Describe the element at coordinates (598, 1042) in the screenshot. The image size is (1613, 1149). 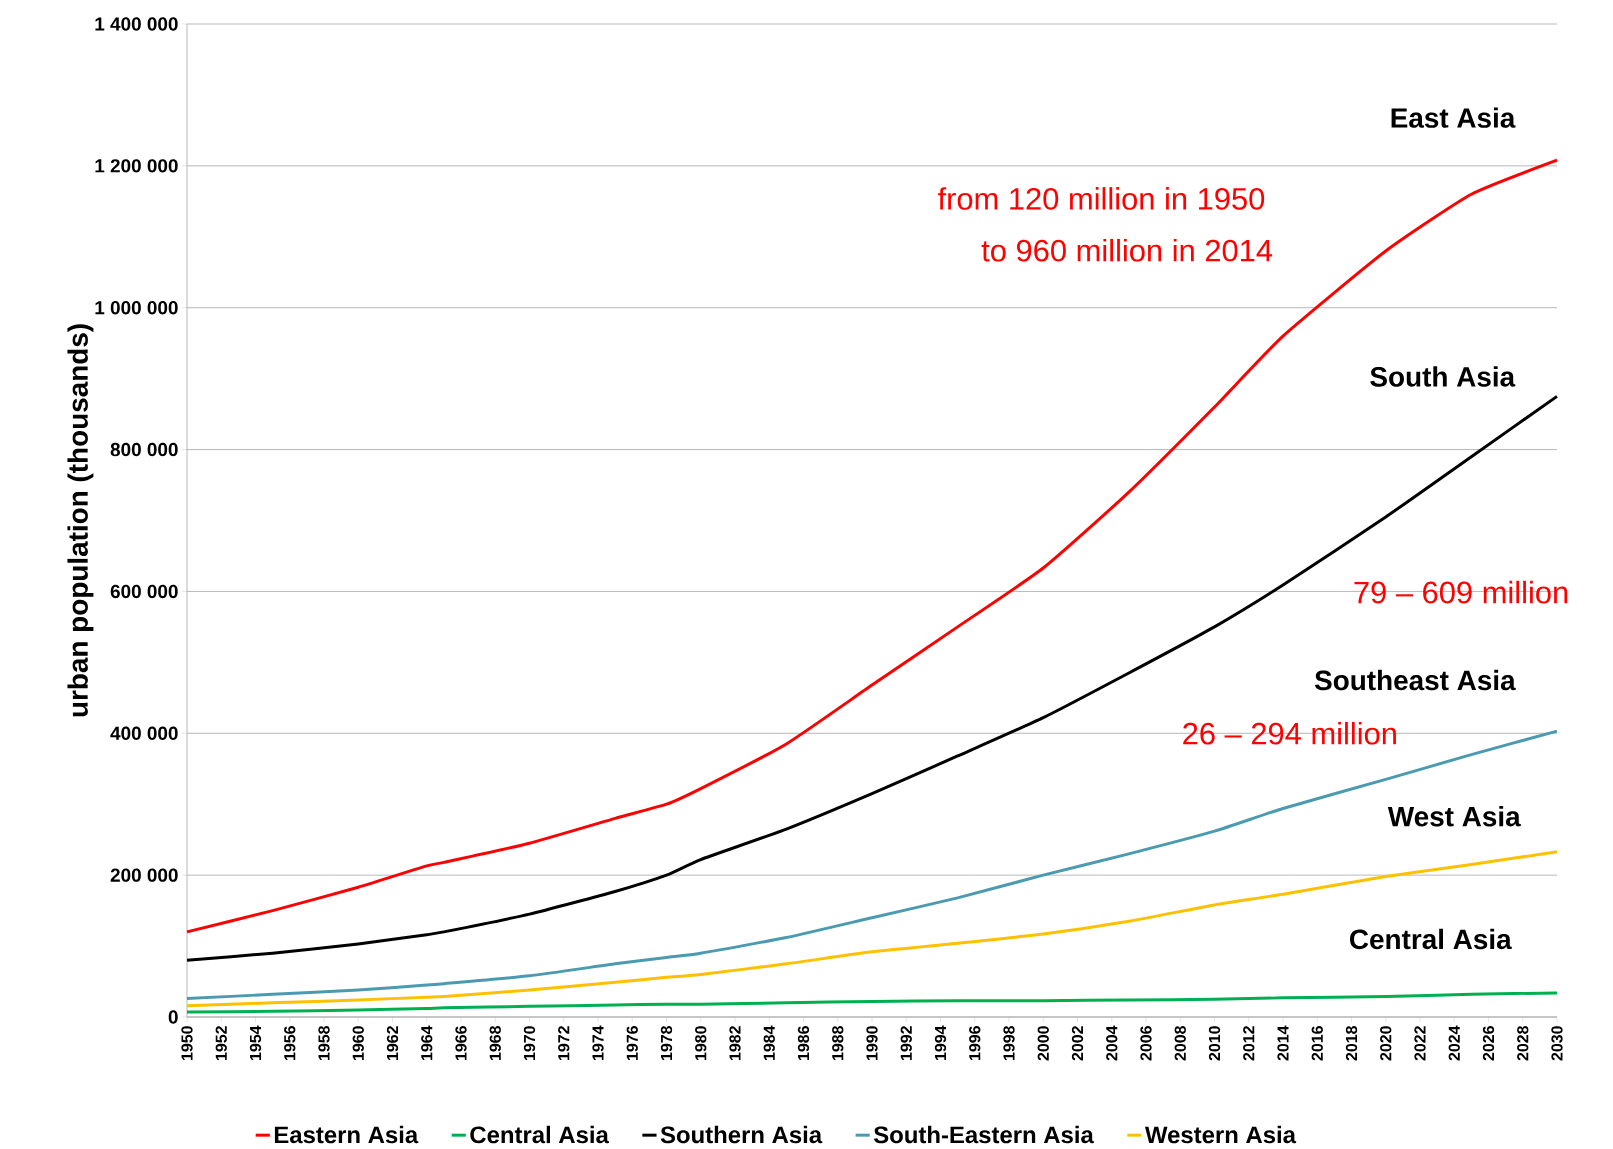
I see `x-tick-label: 1974` at that location.